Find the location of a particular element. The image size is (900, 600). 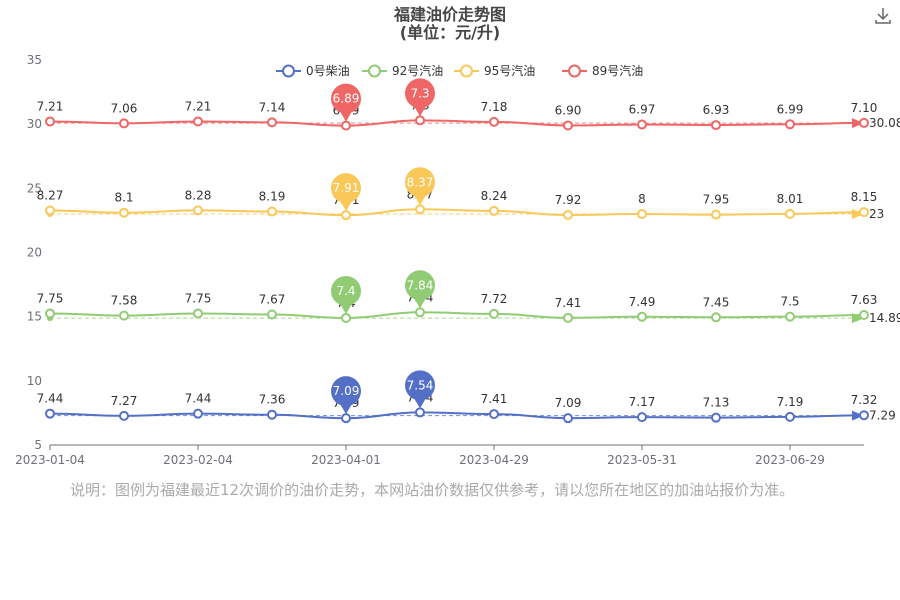

pin-label: 7.91 is located at coordinates (346, 188).